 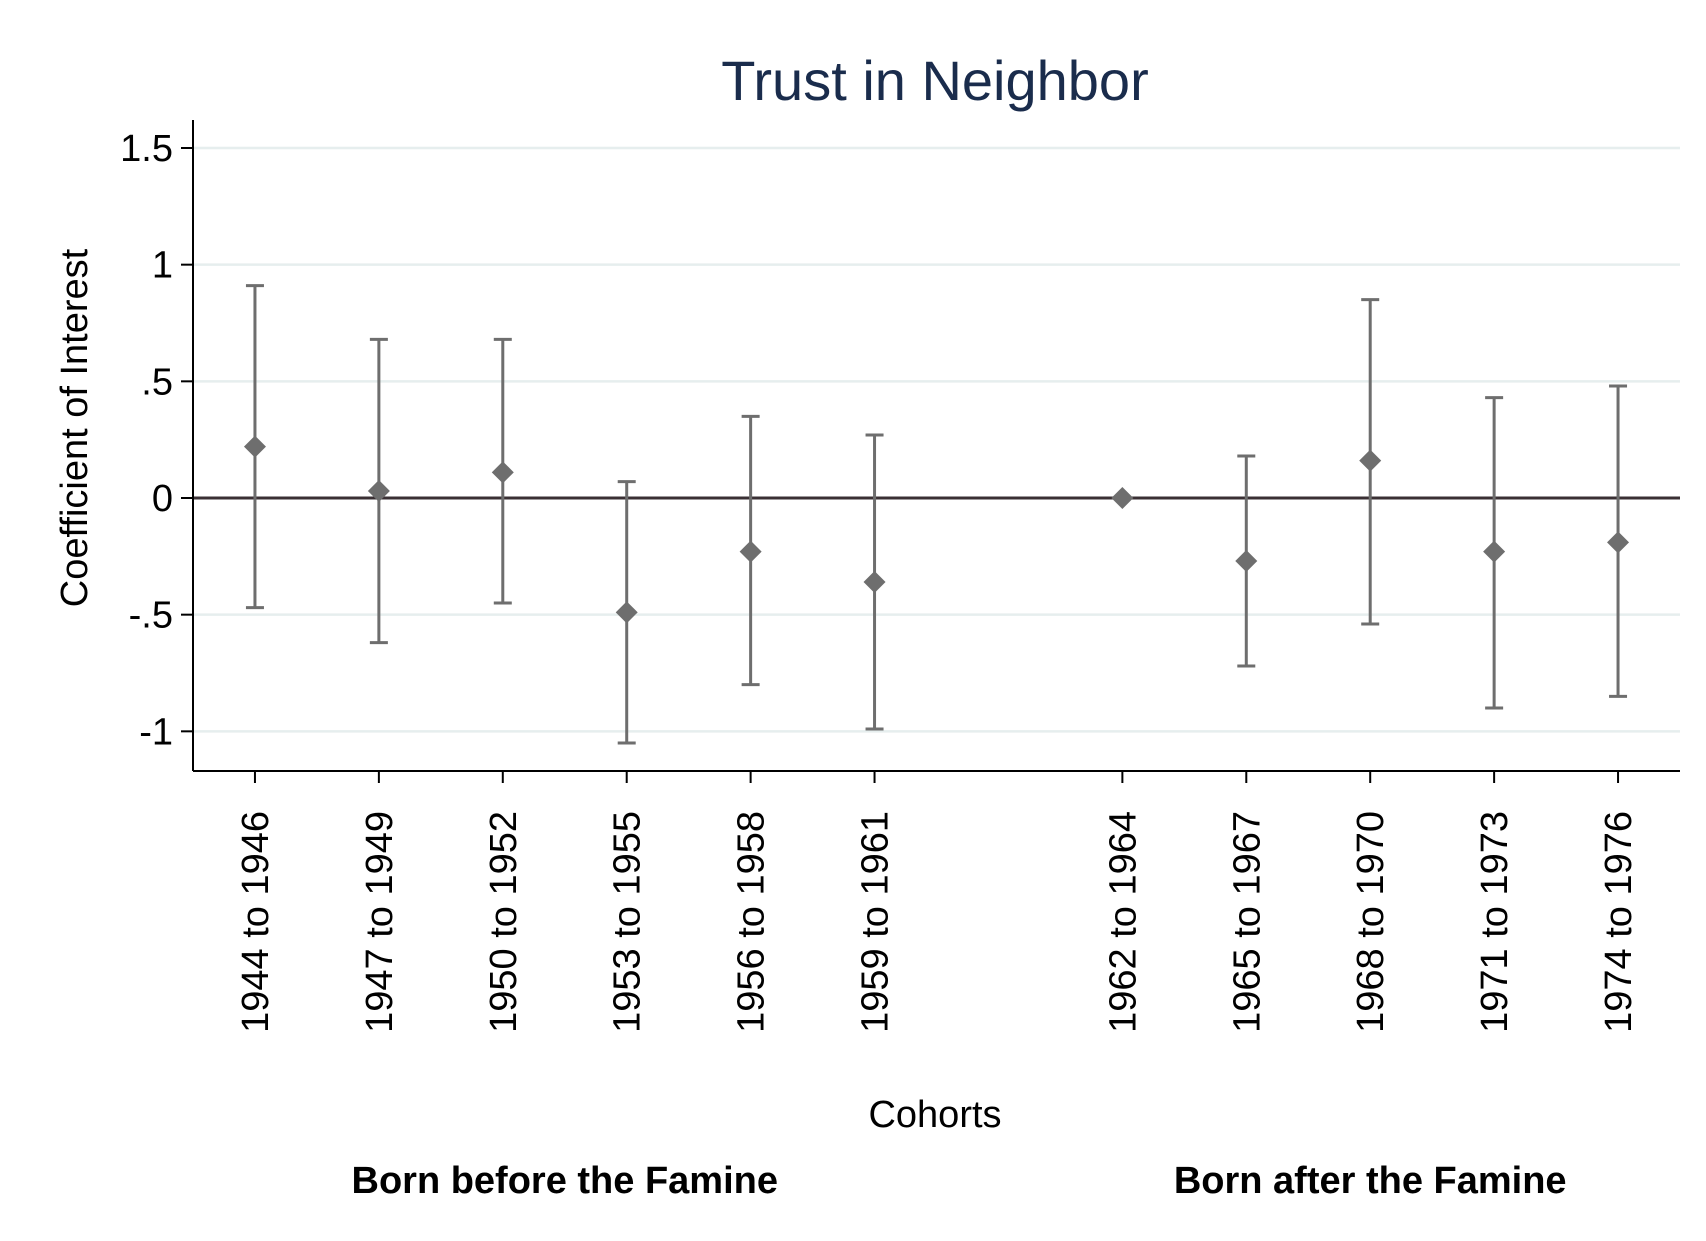 What do you see at coordinates (1247, 922) in the screenshot?
I see `x-tick-label: 1965 to 1967` at bounding box center [1247, 922].